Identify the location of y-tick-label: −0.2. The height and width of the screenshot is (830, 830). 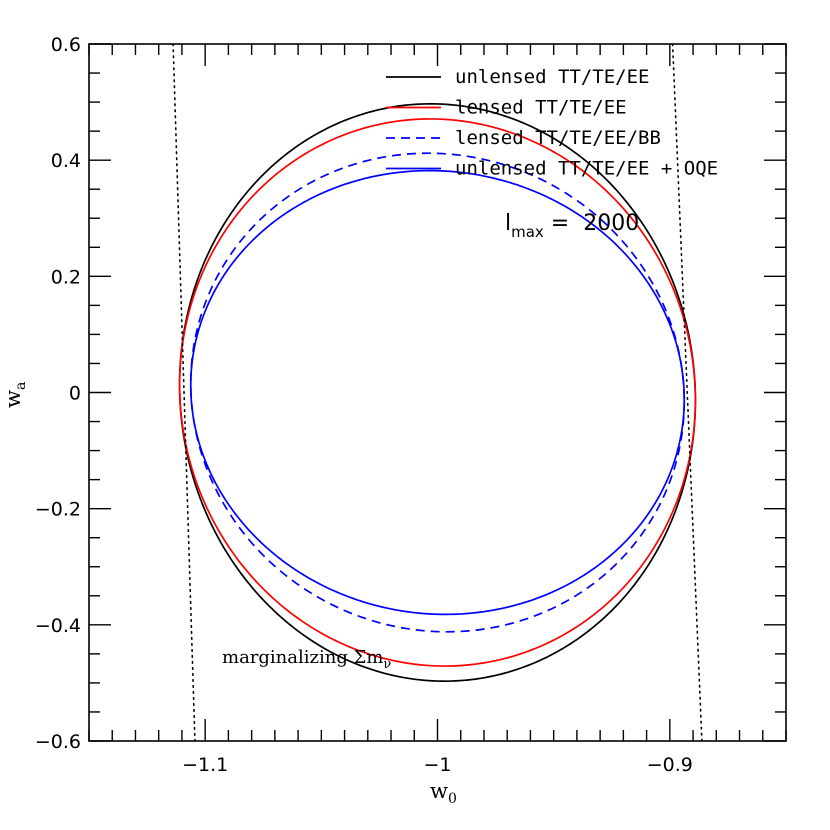
(58, 510).